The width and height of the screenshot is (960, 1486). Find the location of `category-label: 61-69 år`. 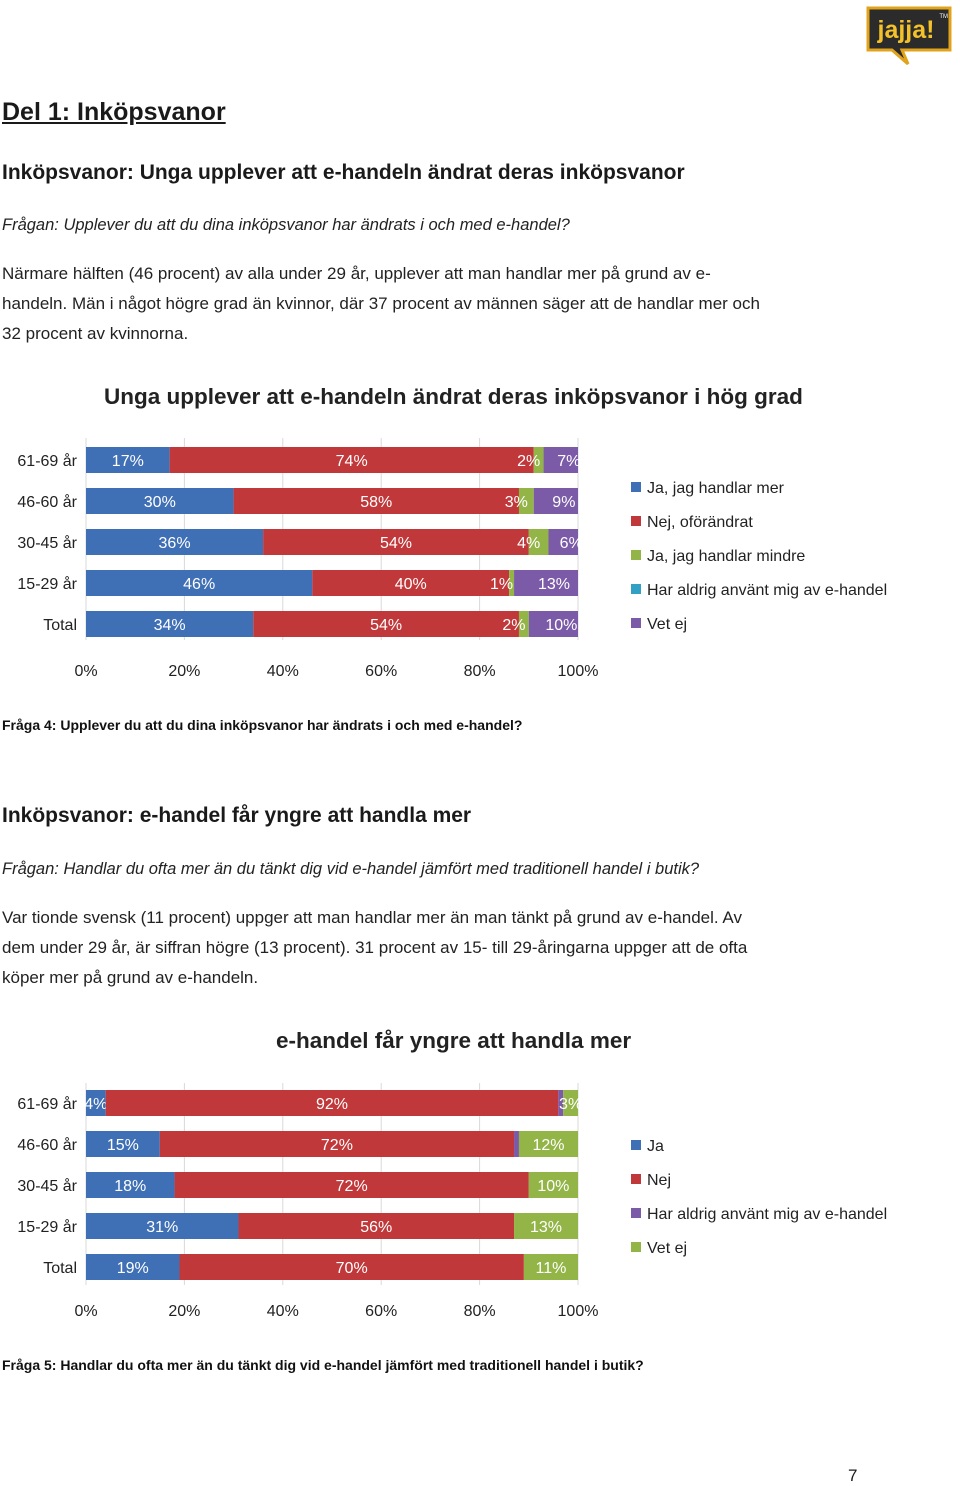

category-label: 61-69 år is located at coordinates (47, 461).